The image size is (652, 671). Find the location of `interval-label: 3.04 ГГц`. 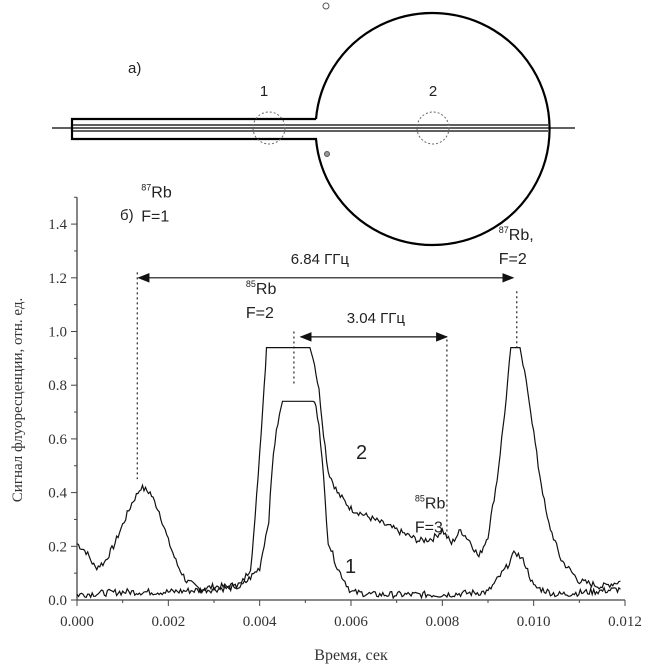

interval-label: 3.04 ГГц is located at coordinates (376, 318).